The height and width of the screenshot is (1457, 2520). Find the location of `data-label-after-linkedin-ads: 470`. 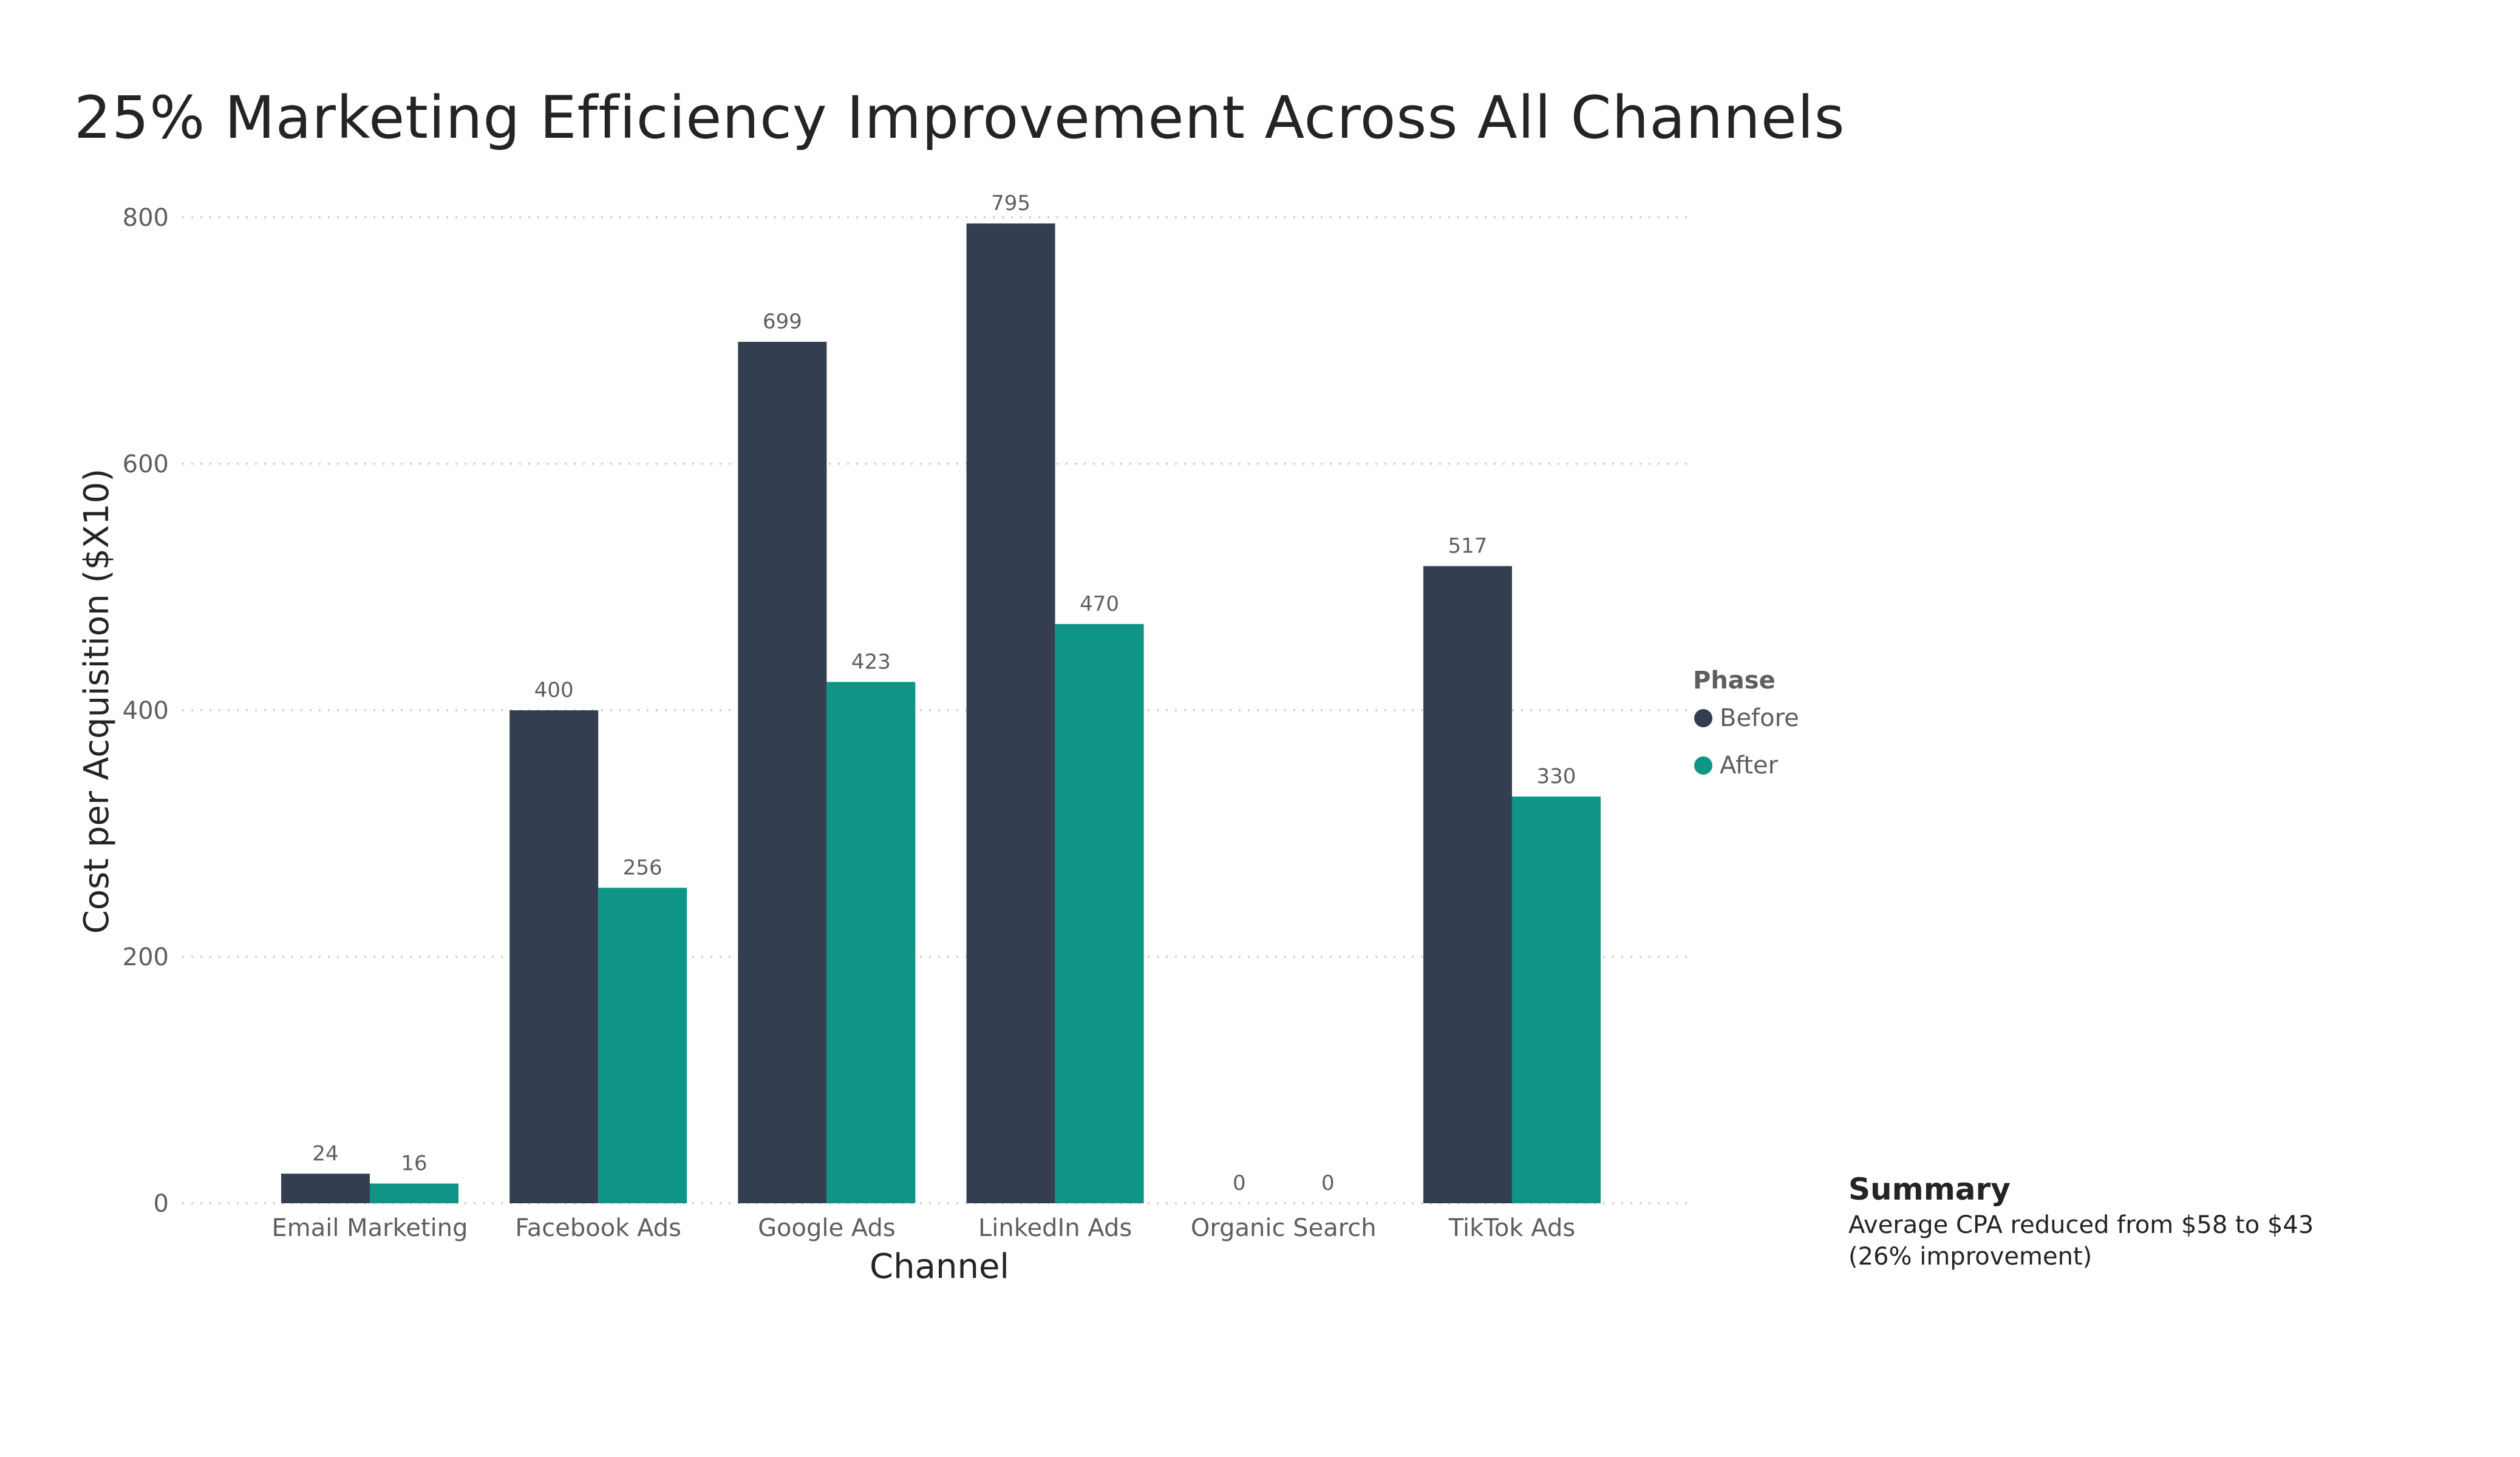

data-label-after-linkedin-ads: 470 is located at coordinates (1099, 604).